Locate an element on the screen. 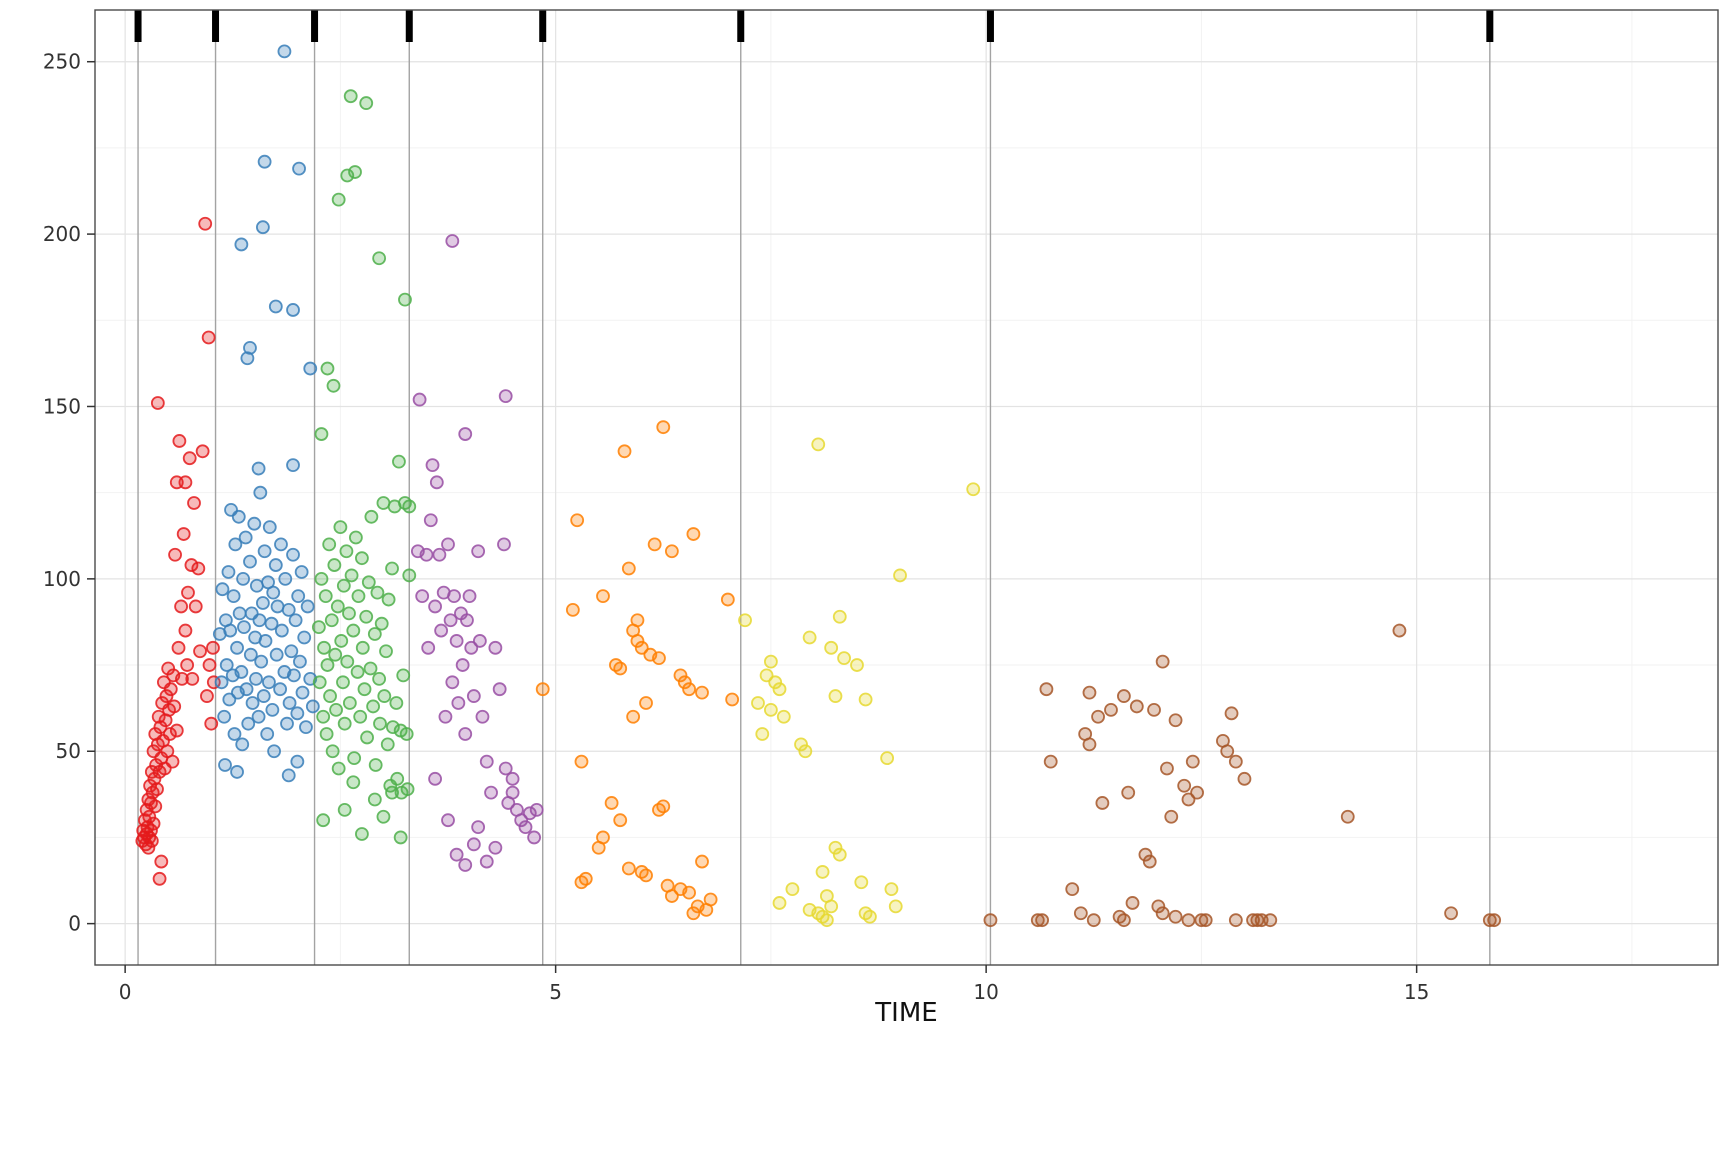 The width and height of the screenshot is (1728, 1152). series-blue is located at coordinates (266, 413).